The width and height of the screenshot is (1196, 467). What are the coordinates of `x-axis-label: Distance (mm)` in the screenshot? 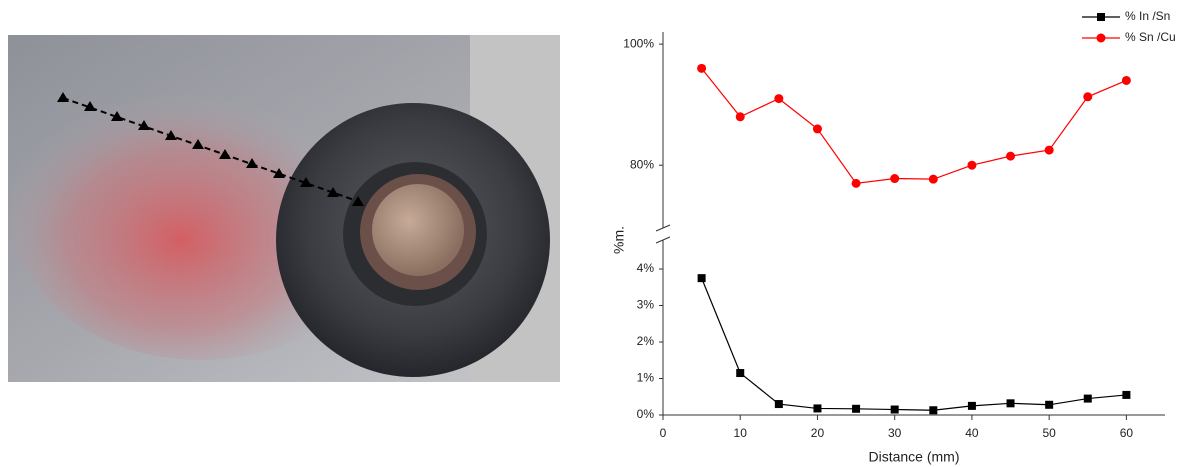 It's located at (913, 457).